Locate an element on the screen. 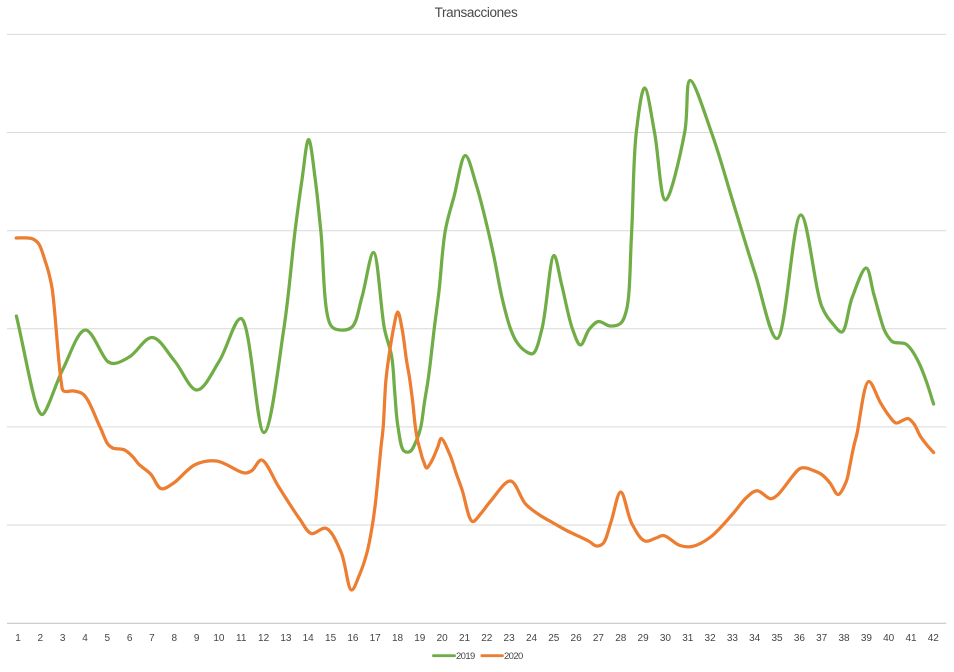 This screenshot has width=954, height=672. svg-text: 20 is located at coordinates (443, 638).